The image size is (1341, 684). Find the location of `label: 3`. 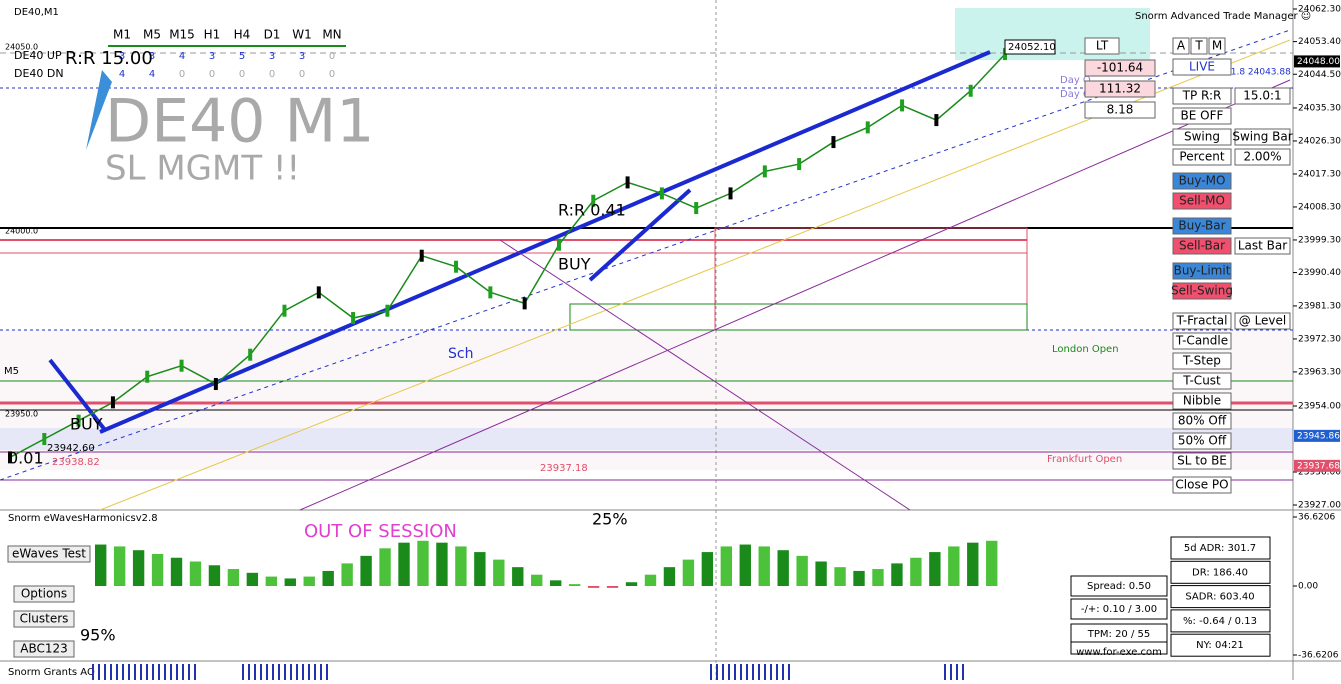

label: 3 is located at coordinates (272, 56).